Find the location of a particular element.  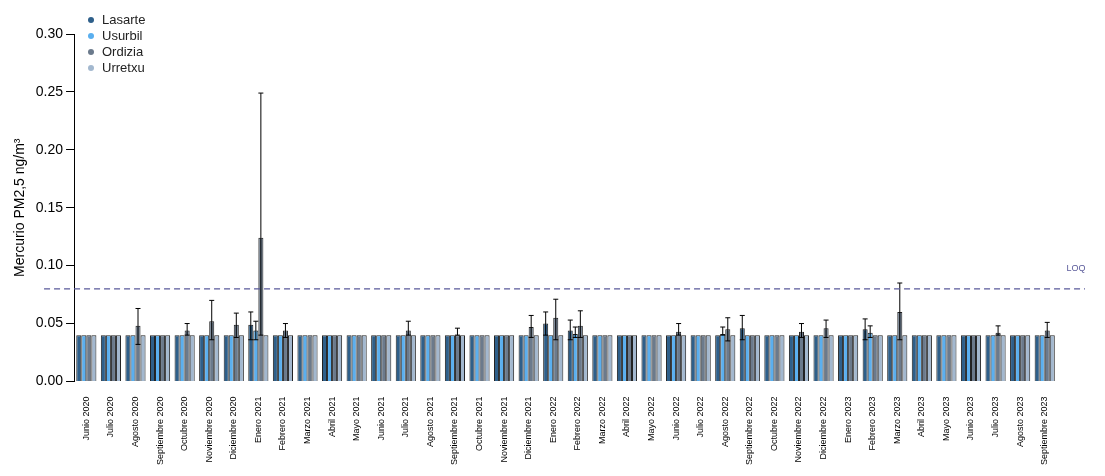

x-tick-label: Octubre 2021 is located at coordinates (479, 423).